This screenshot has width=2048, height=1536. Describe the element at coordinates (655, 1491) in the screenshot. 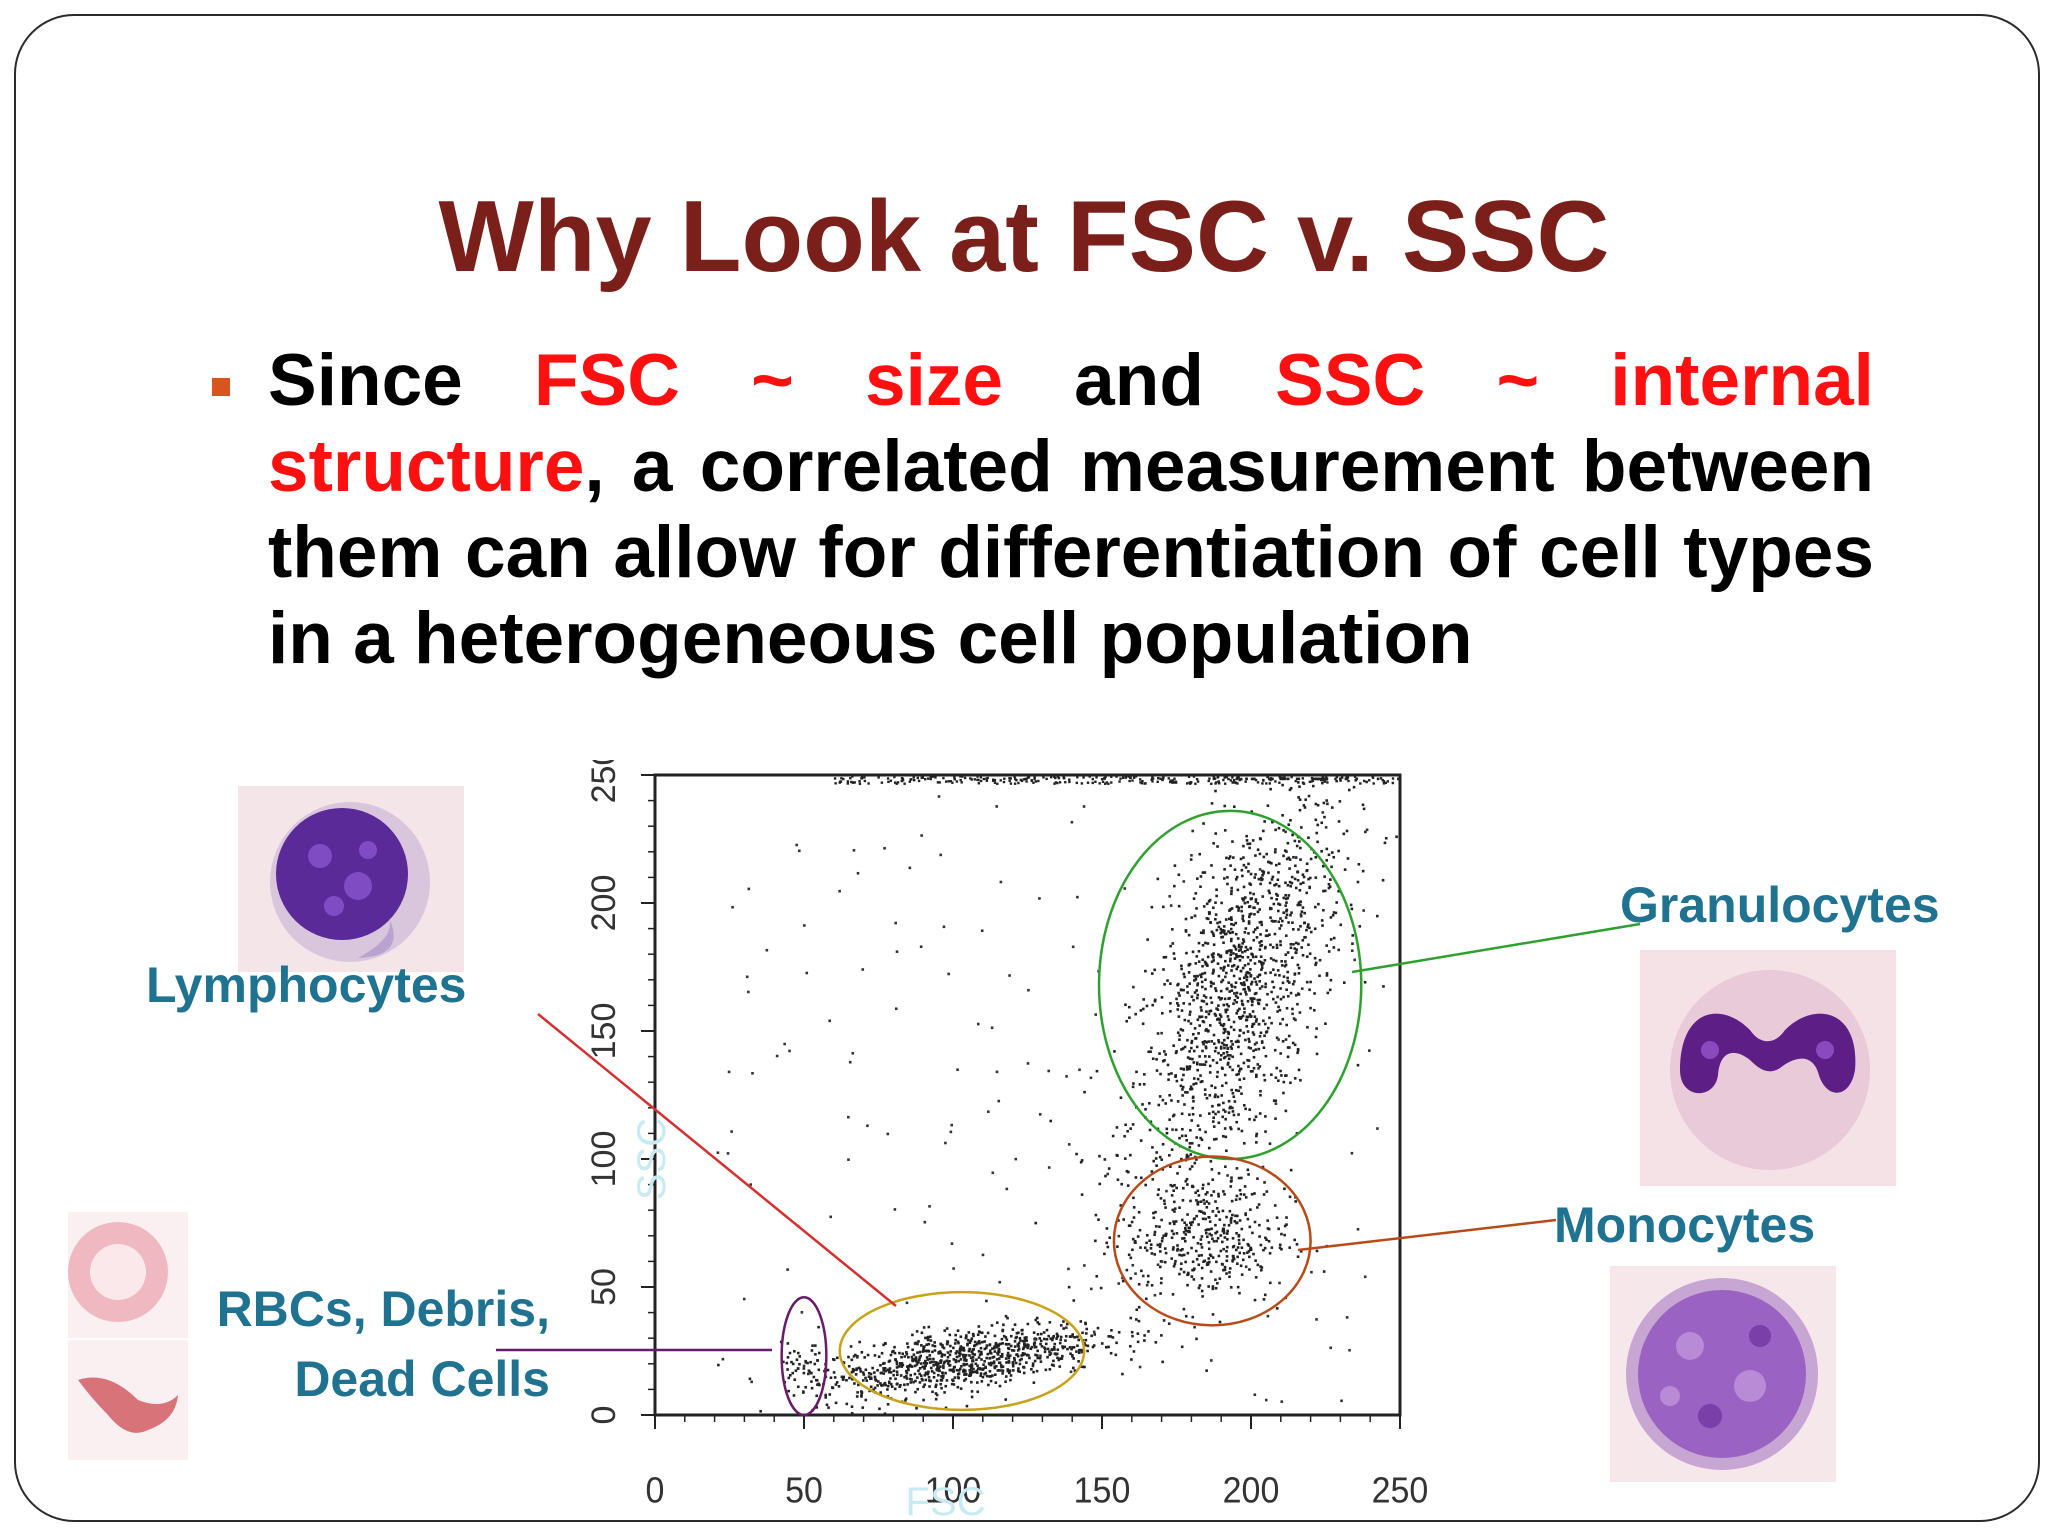

I see `x-tick-label: 0` at that location.